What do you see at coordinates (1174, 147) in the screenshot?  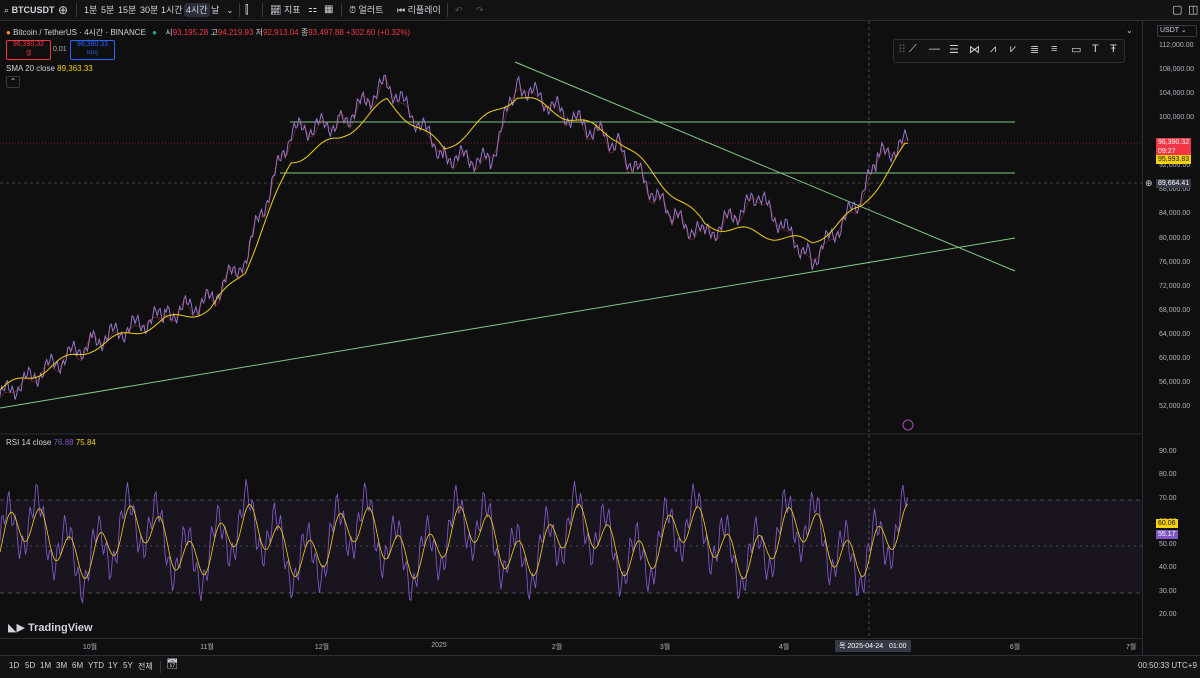 I see `current-price-tag: 96,390.32 09:27` at bounding box center [1174, 147].